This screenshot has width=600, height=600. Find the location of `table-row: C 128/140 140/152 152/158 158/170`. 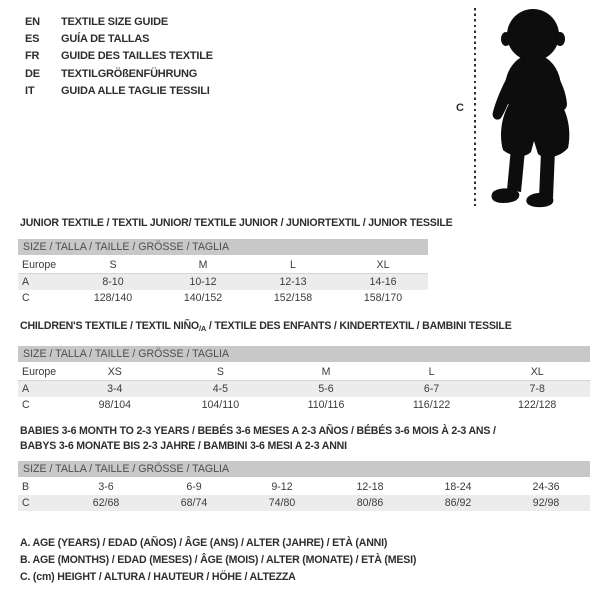

table-row: C 128/140 140/152 152/158 158/170 is located at coordinates (223, 298).